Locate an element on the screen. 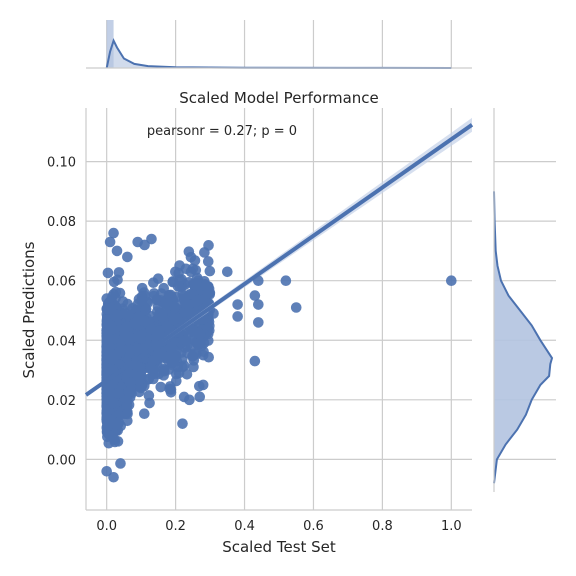 This screenshot has height=576, width=576. x-tick-label: 0.2 is located at coordinates (175, 526).